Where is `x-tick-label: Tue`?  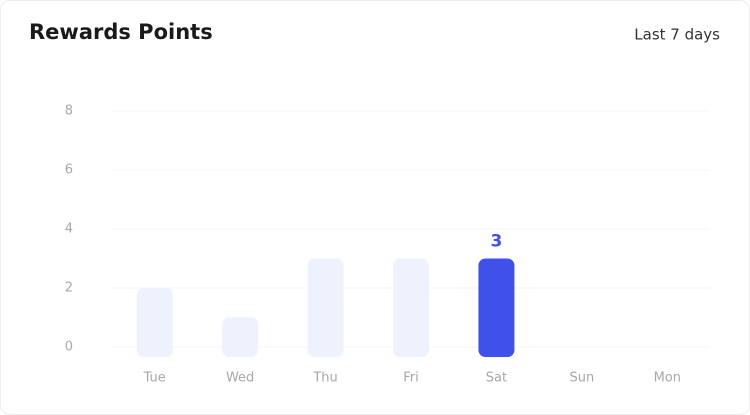
x-tick-label: Tue is located at coordinates (154, 378).